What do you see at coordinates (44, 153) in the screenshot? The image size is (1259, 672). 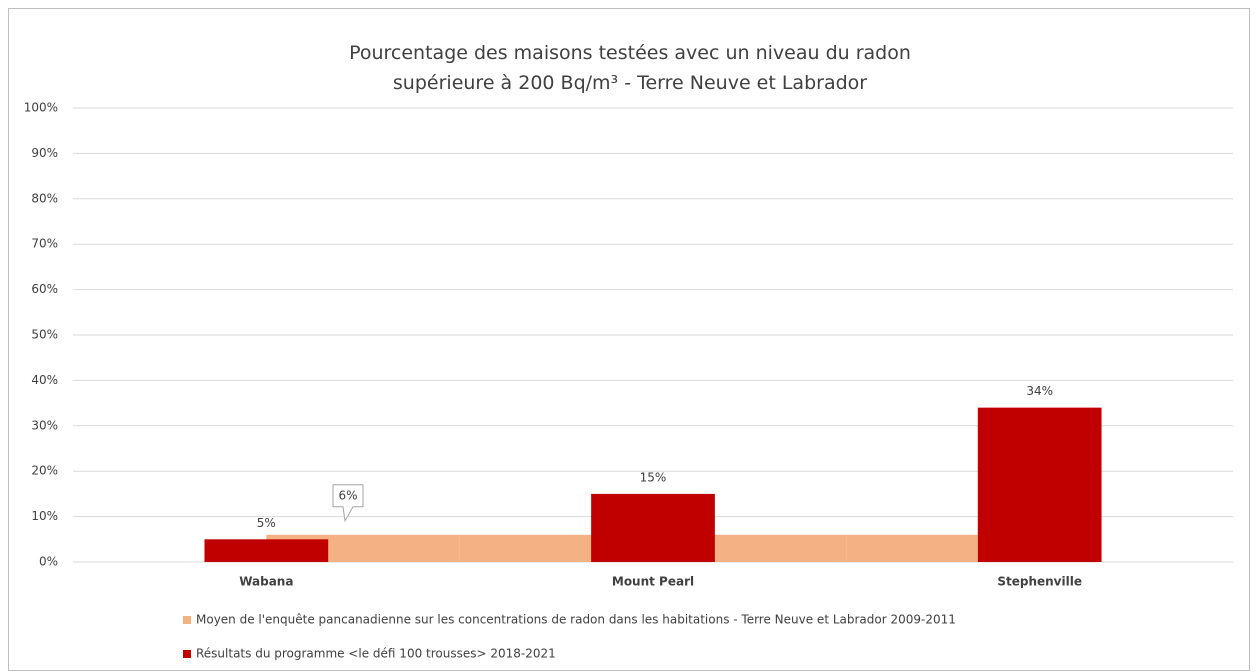 I see `y-tick-label: 90%` at bounding box center [44, 153].